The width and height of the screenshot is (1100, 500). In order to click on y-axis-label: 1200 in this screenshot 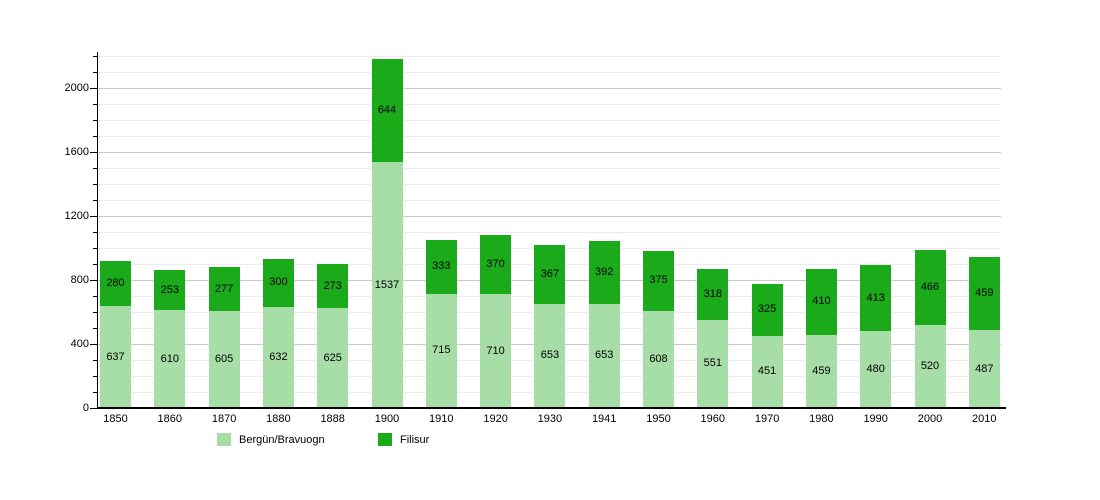, I will do `click(76, 216)`.